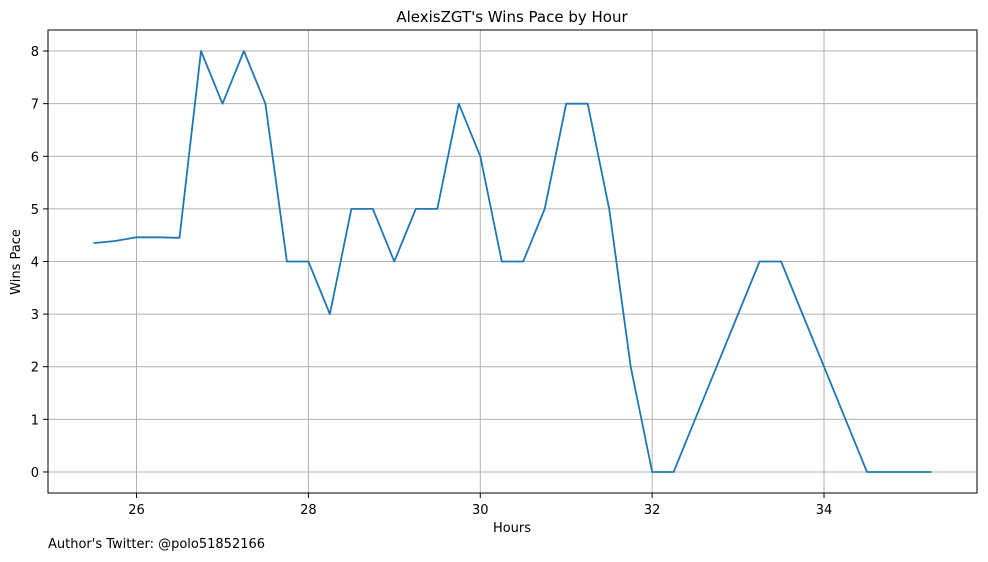 This screenshot has width=988, height=562. I want to click on y-tick-label: 4, so click(35, 263).